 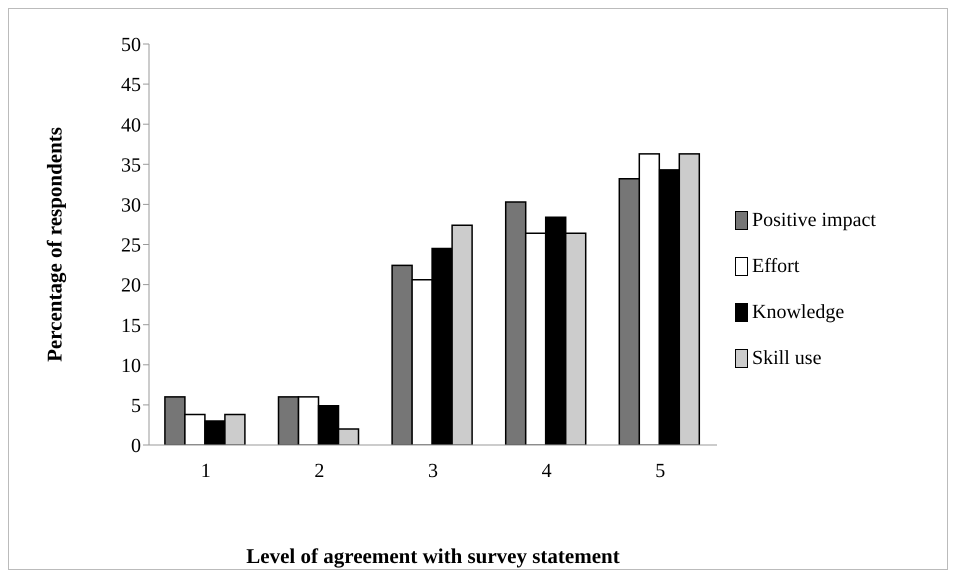 What do you see at coordinates (131, 365) in the screenshot?
I see `y-tick-label: 10` at bounding box center [131, 365].